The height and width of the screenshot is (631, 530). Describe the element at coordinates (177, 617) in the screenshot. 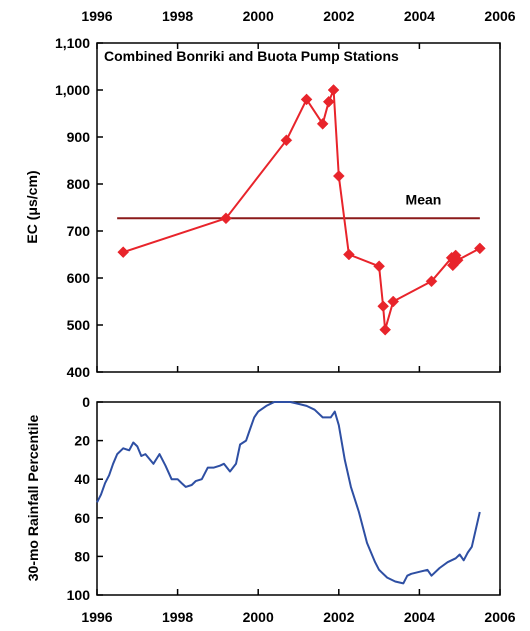

I see `rainfall-x-tick-label: 1998` at that location.